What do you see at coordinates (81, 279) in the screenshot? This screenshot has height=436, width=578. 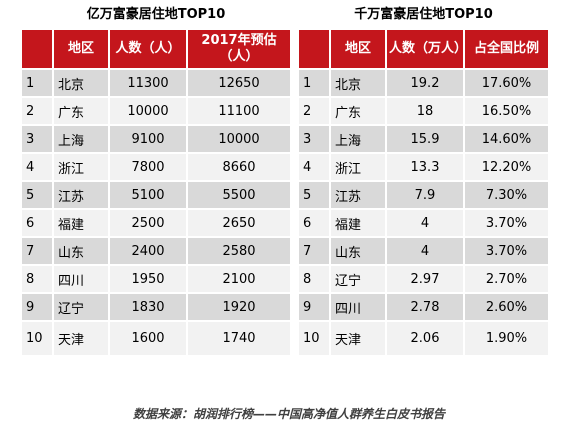 I see `left-cell-region: 四川` at bounding box center [81, 279].